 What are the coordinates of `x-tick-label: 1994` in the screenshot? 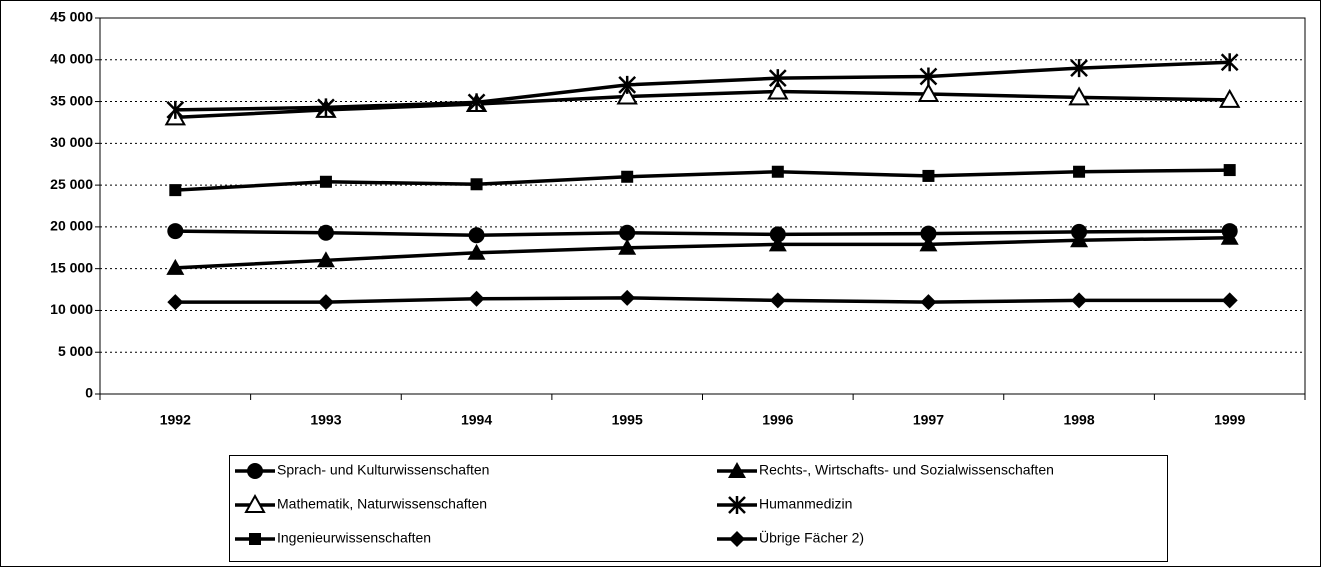 It's located at (476, 420).